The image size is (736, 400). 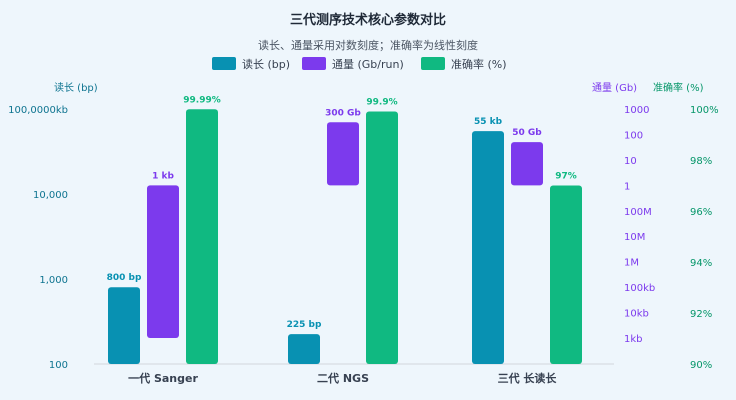 What do you see at coordinates (163, 176) in the screenshot?
I see `data-label: 1 kb` at bounding box center [163, 176].